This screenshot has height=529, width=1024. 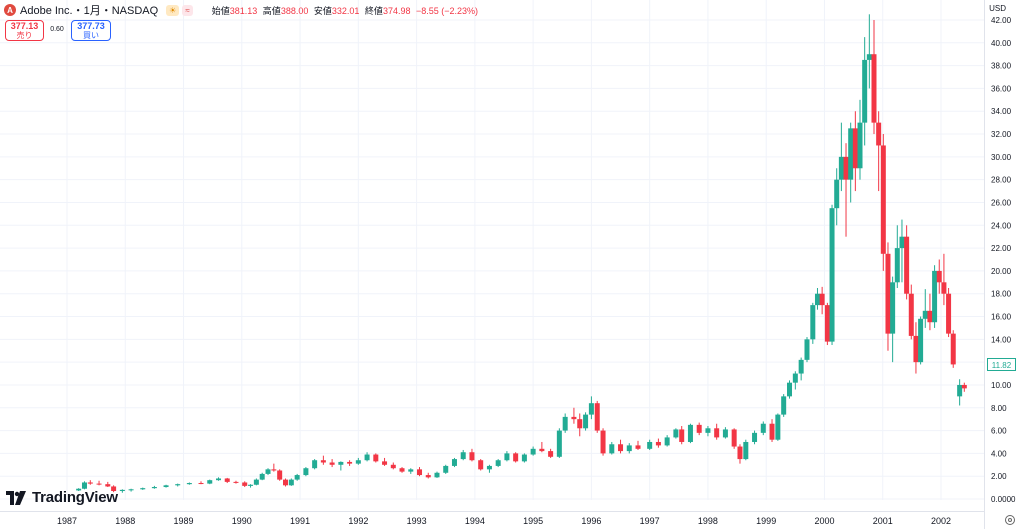 I want to click on tradingview-logo: TradingView, so click(x=62, y=497).